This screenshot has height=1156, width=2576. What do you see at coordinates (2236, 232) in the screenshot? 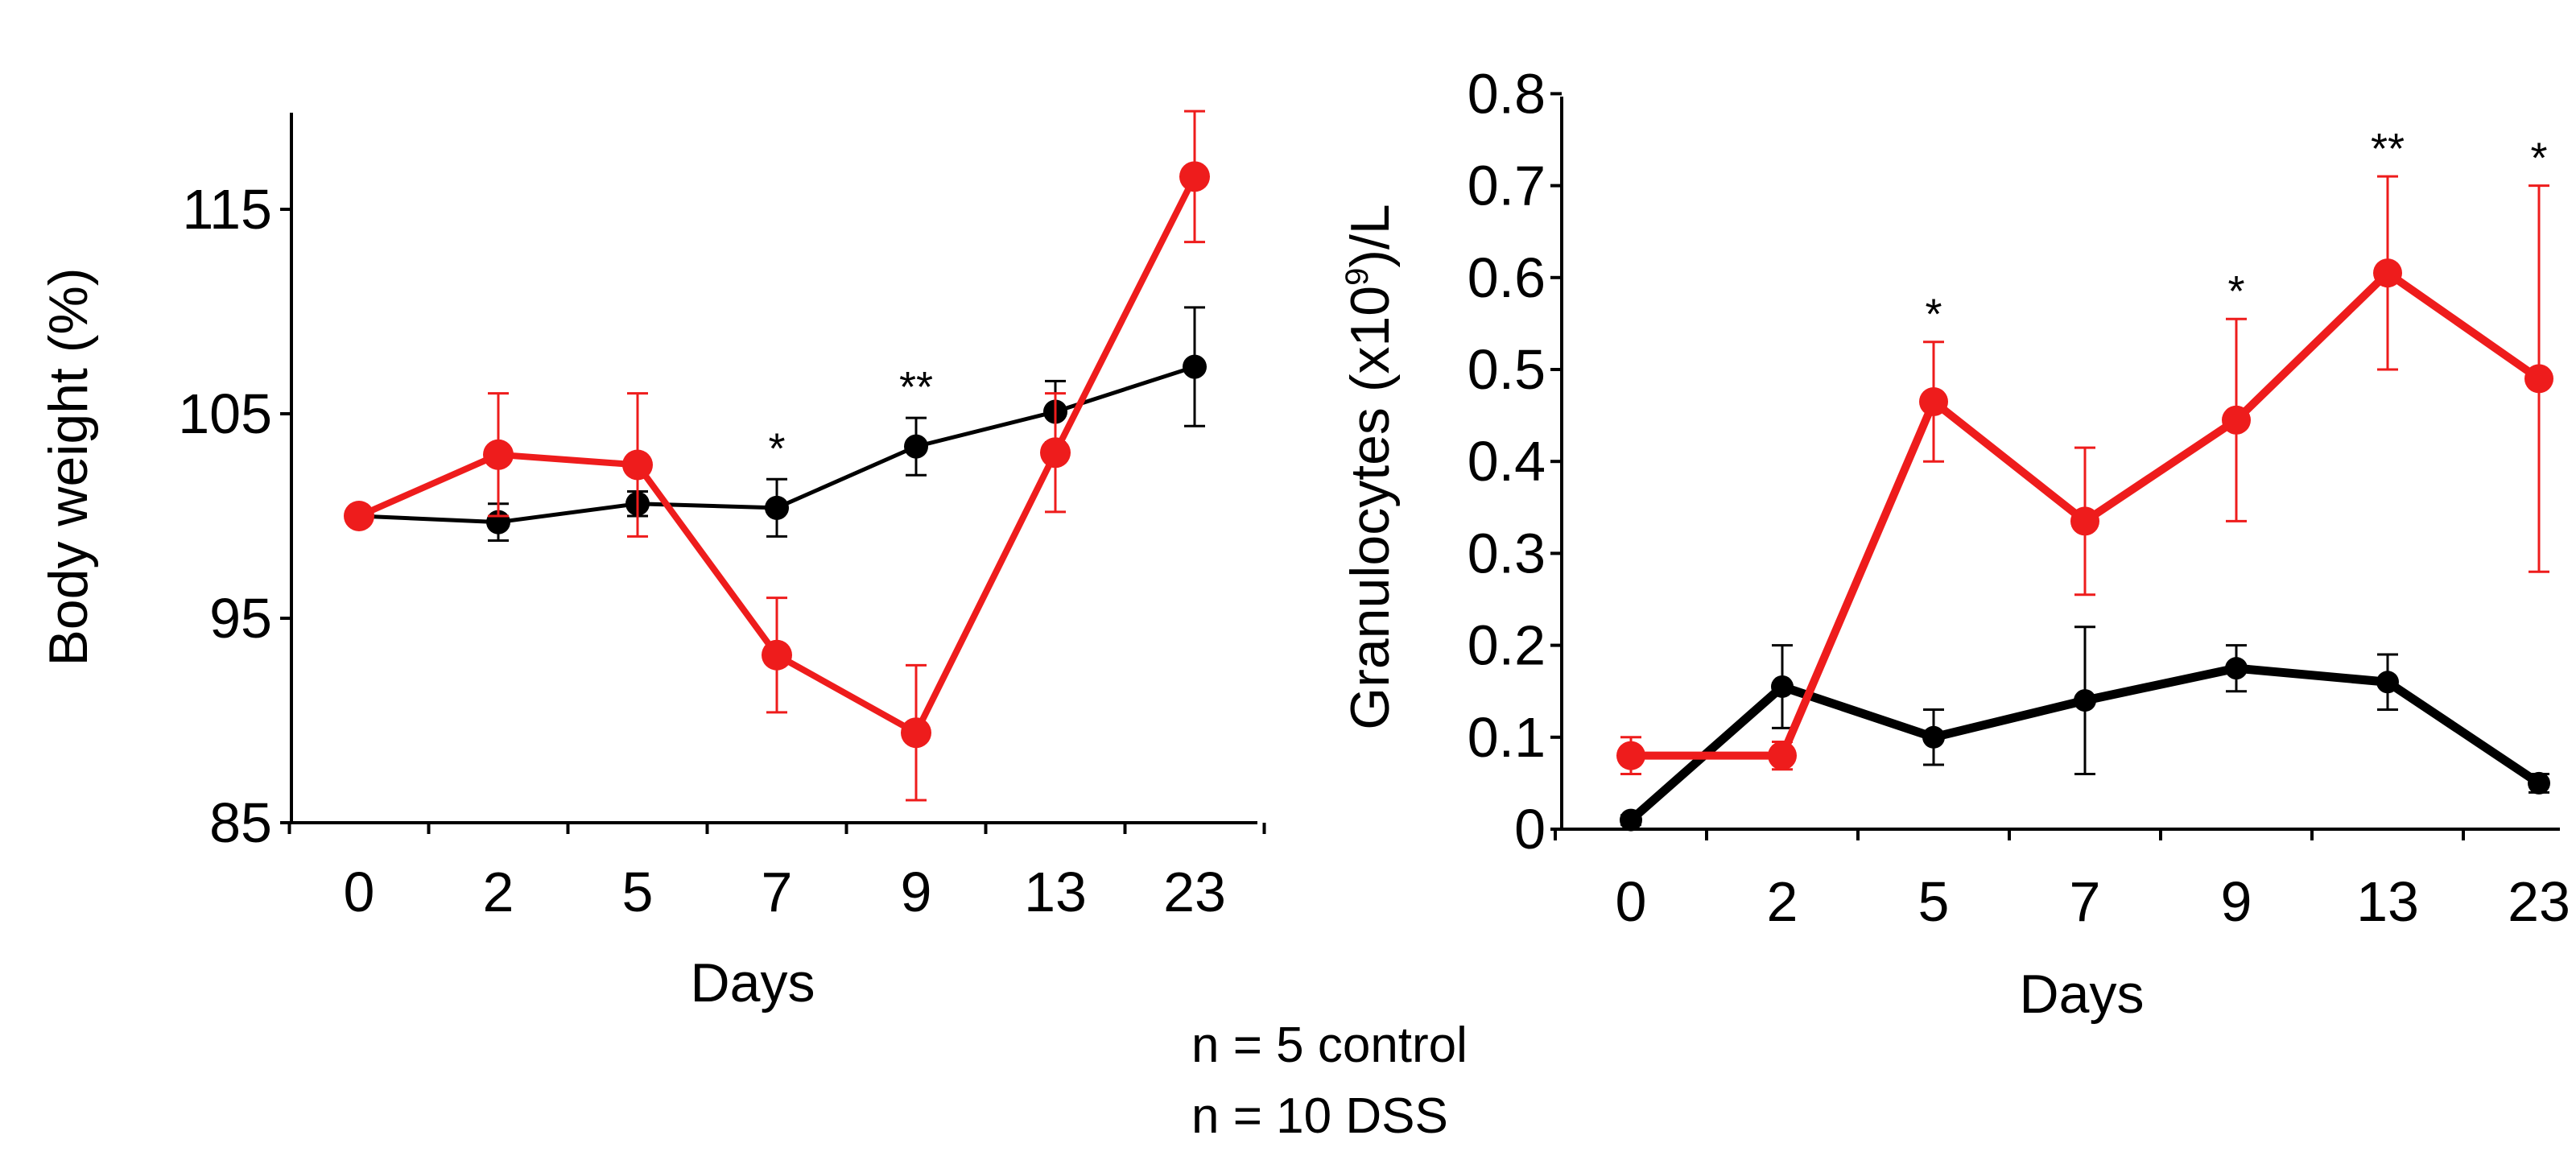
I see `granulocytes-annotations: * *** *` at bounding box center [2236, 232].